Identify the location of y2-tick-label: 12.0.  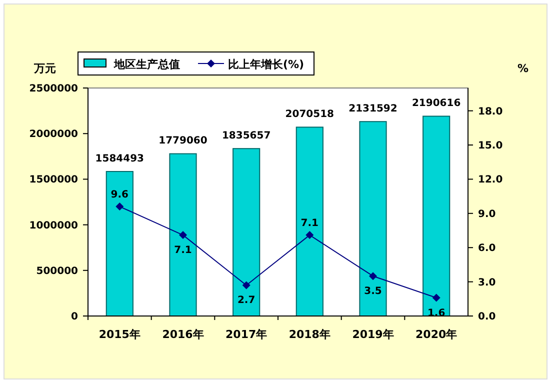
(490, 180).